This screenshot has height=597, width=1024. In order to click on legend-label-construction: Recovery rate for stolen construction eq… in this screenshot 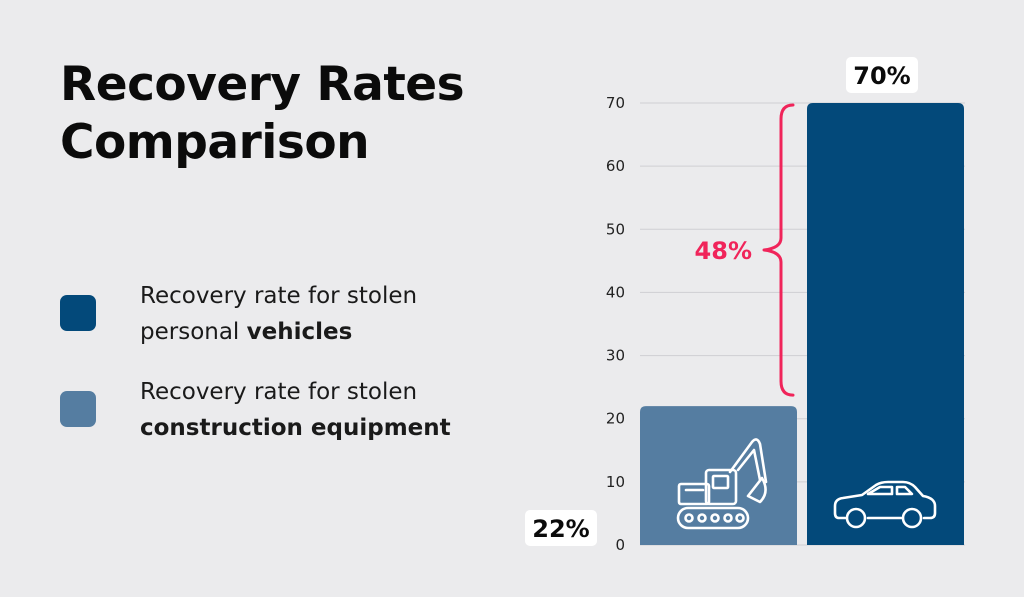, I will do `click(320, 410)`.